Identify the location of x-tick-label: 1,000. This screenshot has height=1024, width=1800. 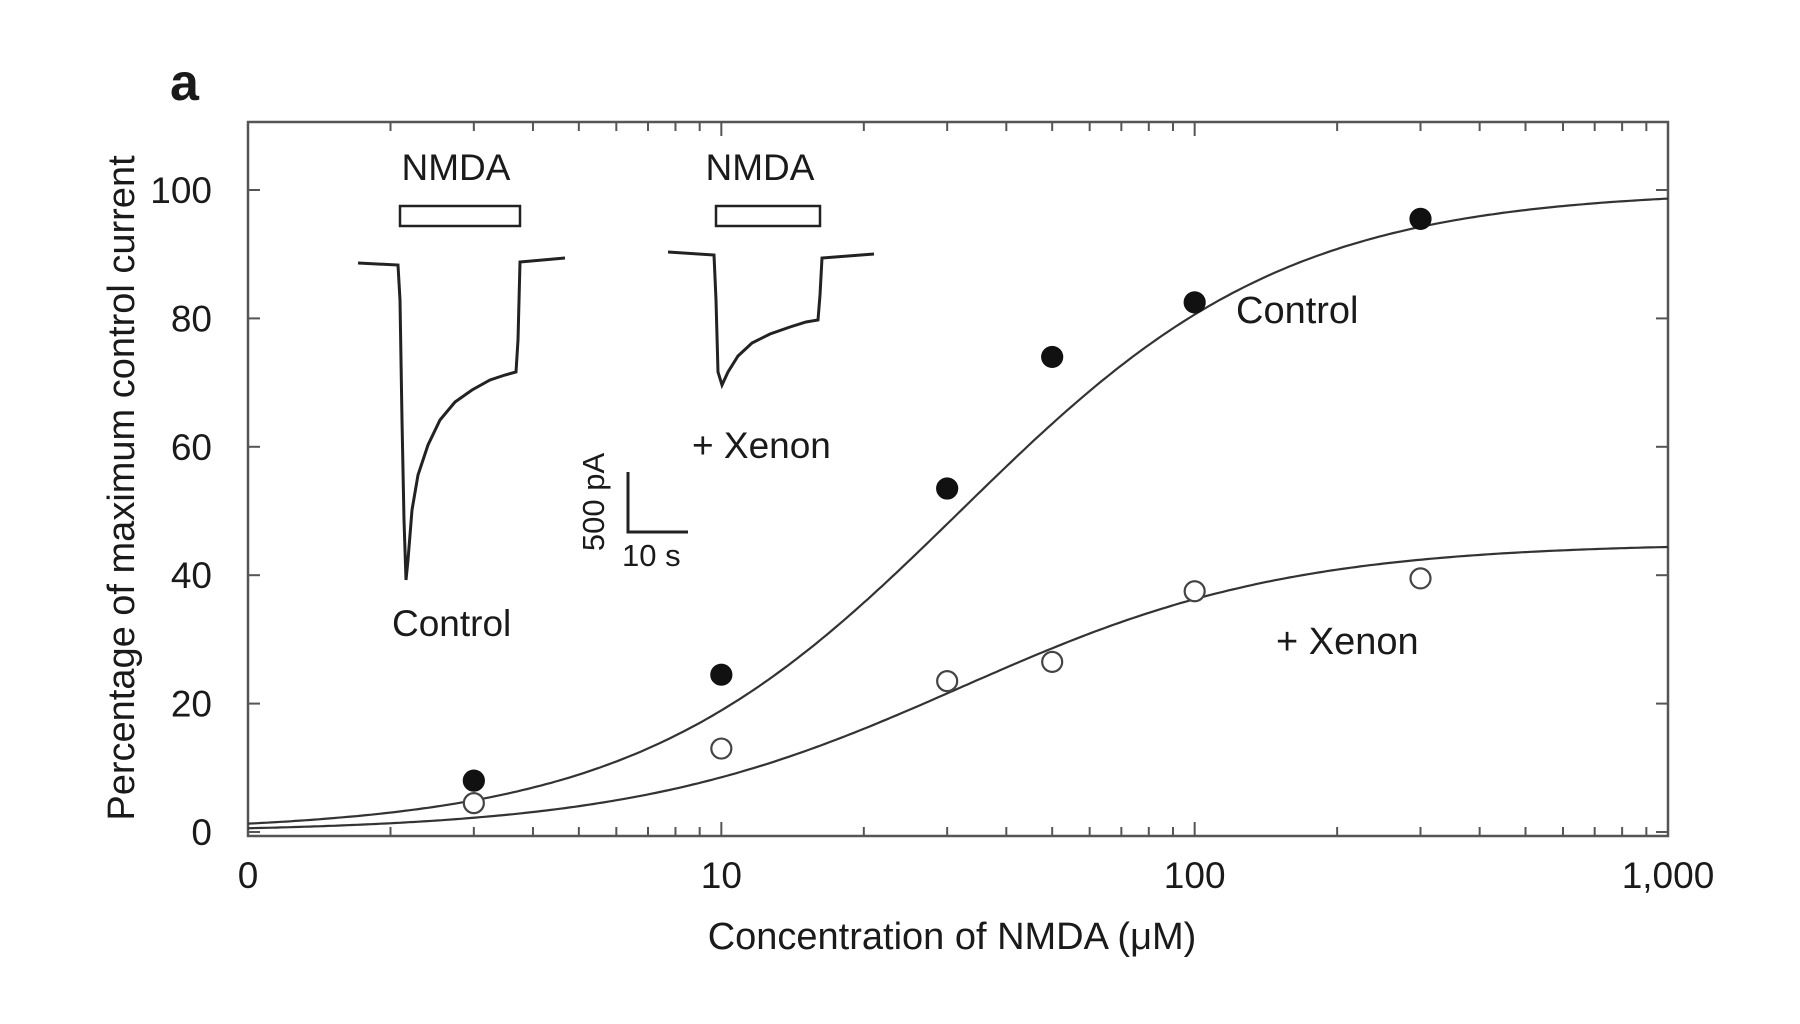
(1668, 875).